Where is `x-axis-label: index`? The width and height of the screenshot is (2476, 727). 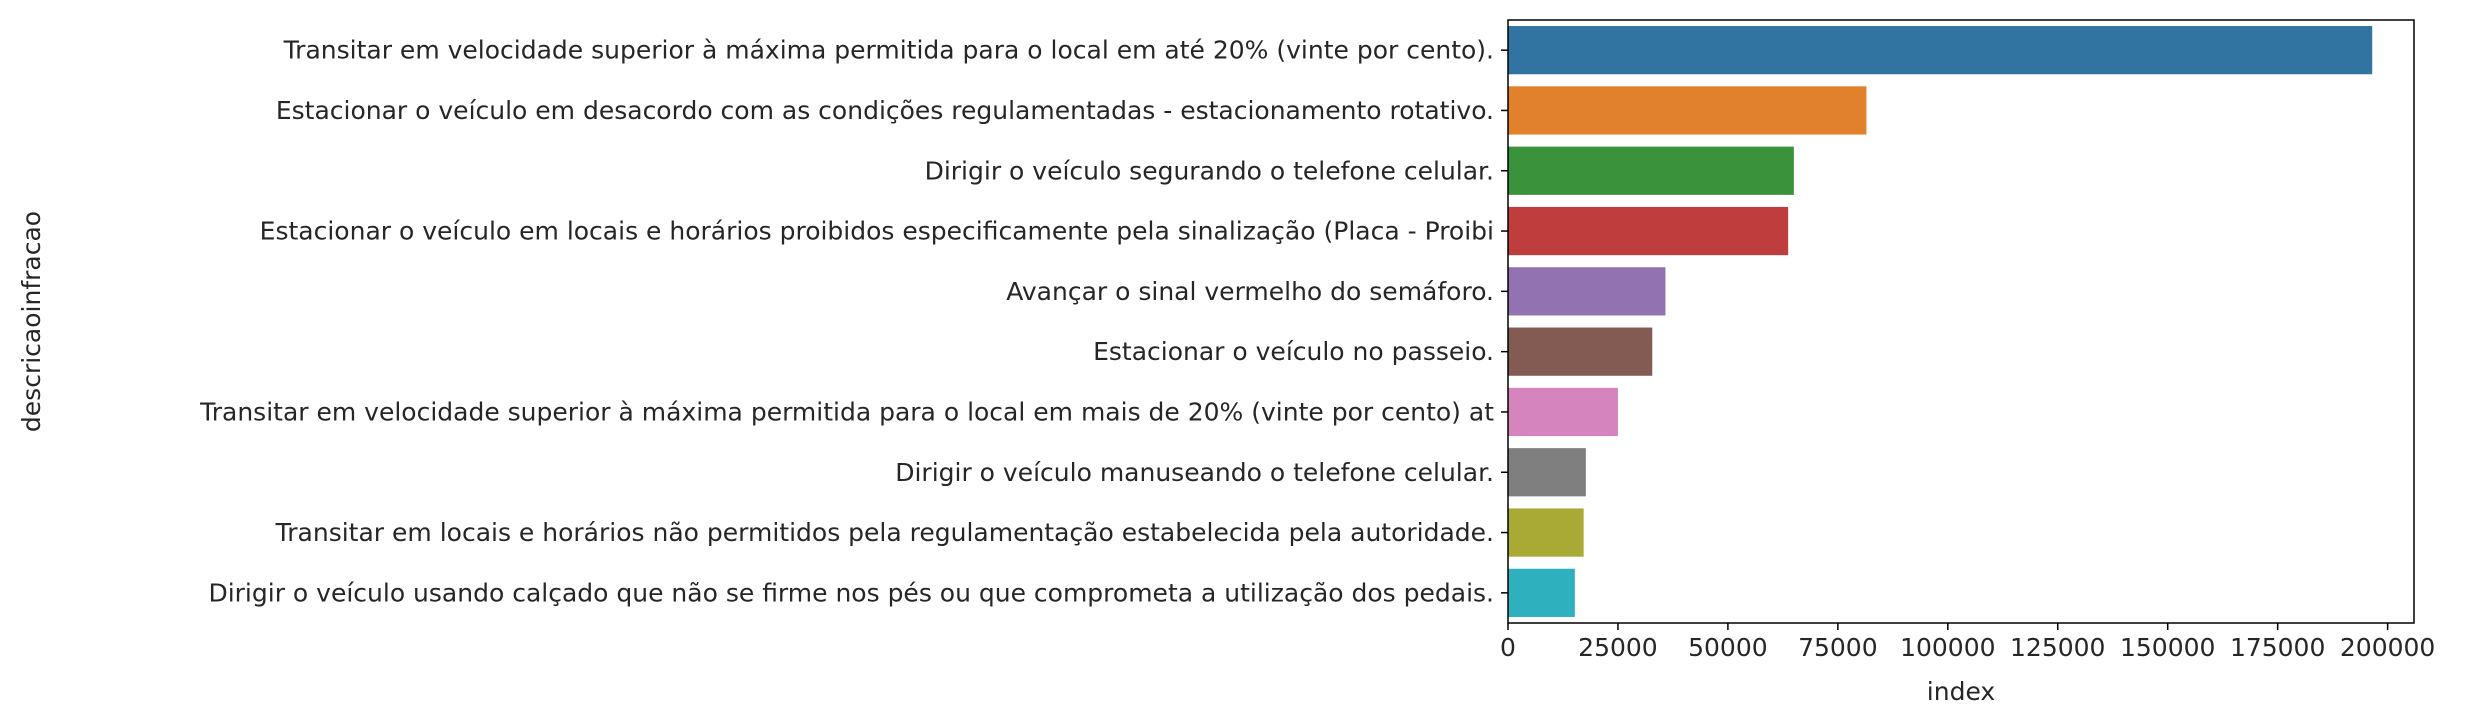 x-axis-label: index is located at coordinates (1961, 691).